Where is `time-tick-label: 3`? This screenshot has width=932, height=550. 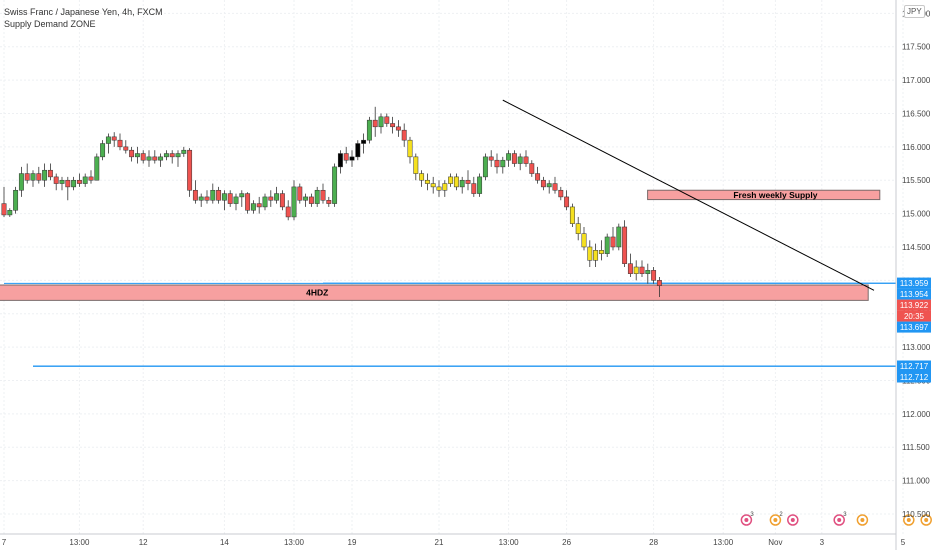
time-tick-label: 3 is located at coordinates (822, 542).